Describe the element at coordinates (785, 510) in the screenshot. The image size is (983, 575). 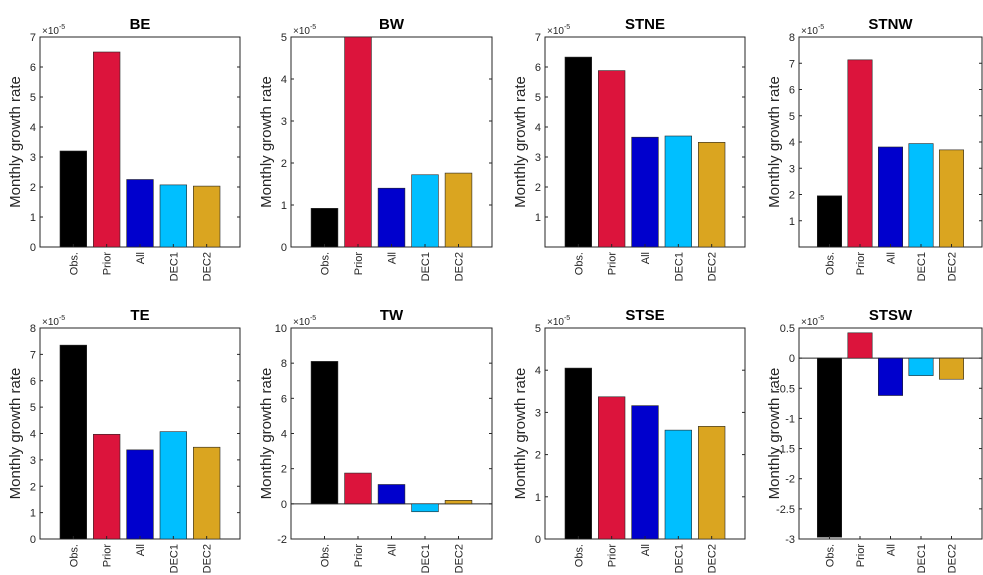
I see `y-tick-label: -2.5` at that location.